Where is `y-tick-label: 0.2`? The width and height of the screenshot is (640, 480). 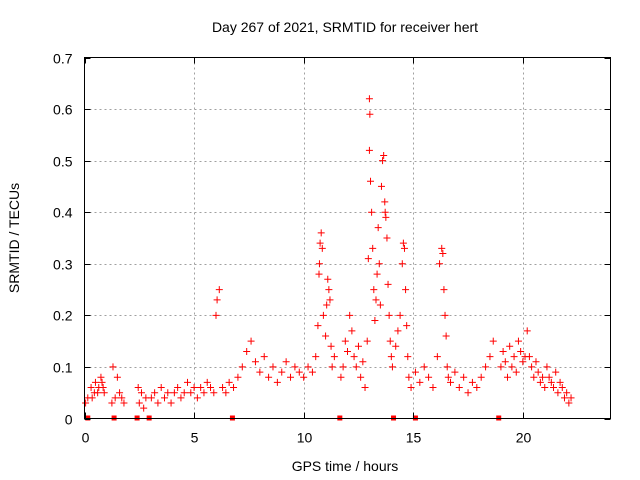 y-tick-label: 0.2 is located at coordinates (63, 316).